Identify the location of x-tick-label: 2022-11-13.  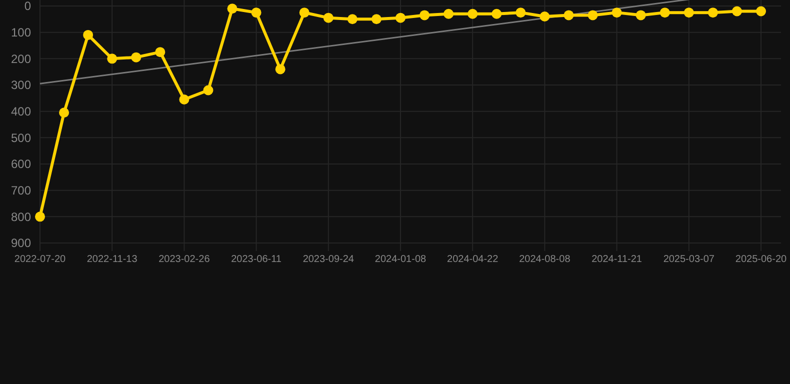
(112, 259).